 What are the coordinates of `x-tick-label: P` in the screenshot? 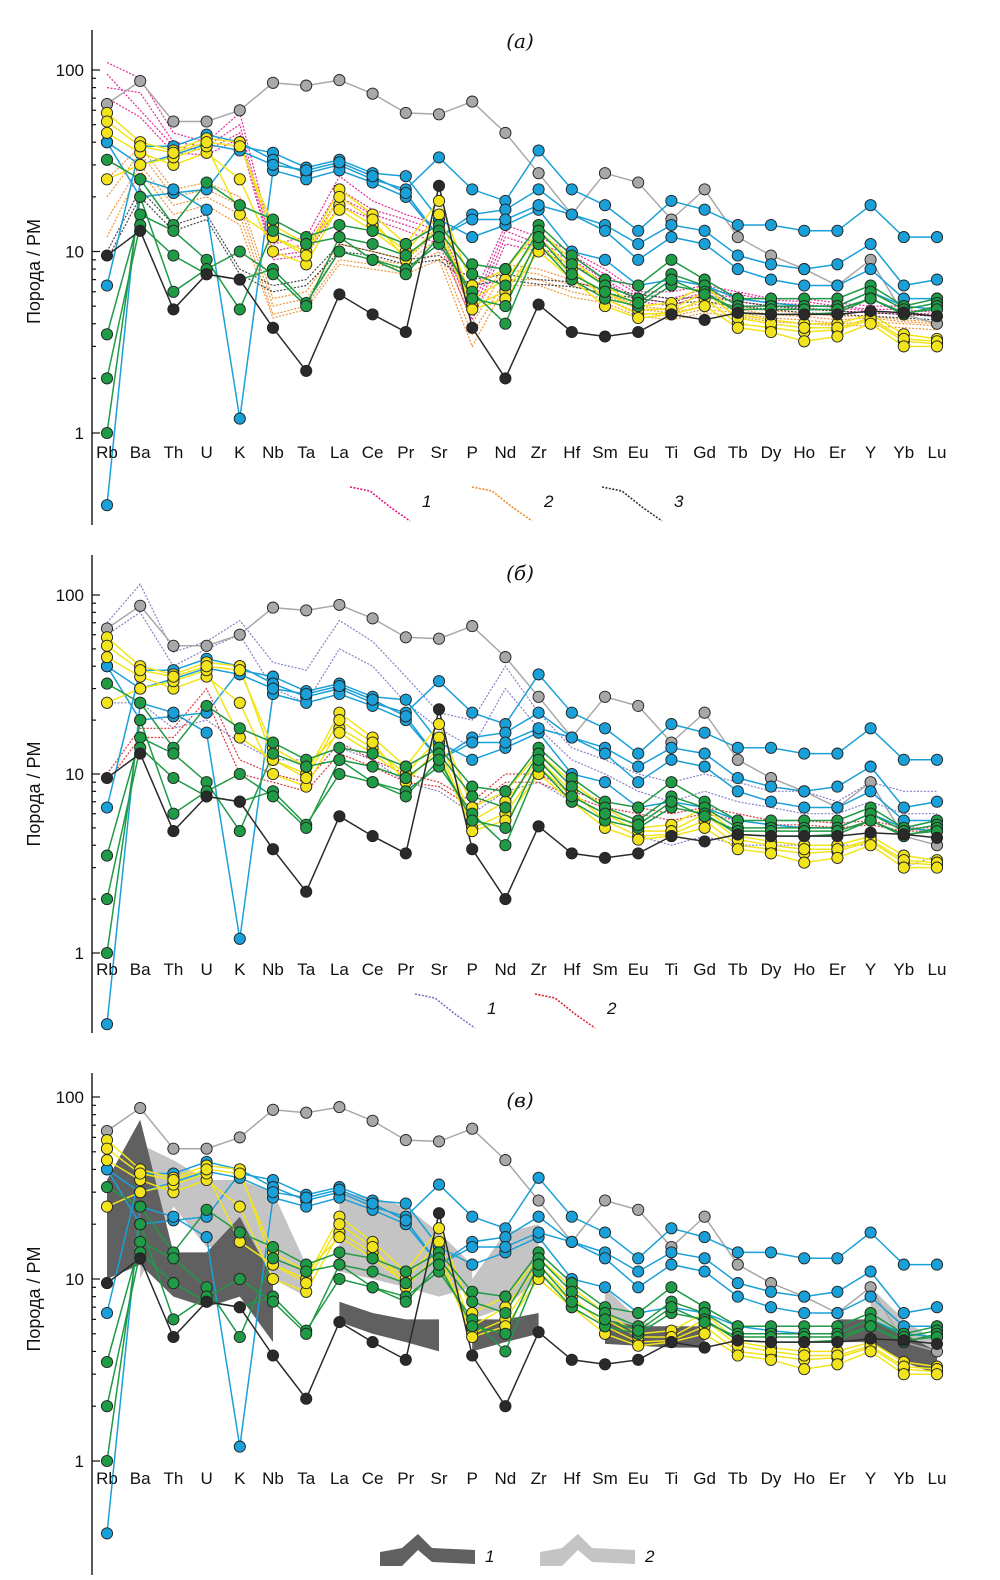 It's located at (472, 452).